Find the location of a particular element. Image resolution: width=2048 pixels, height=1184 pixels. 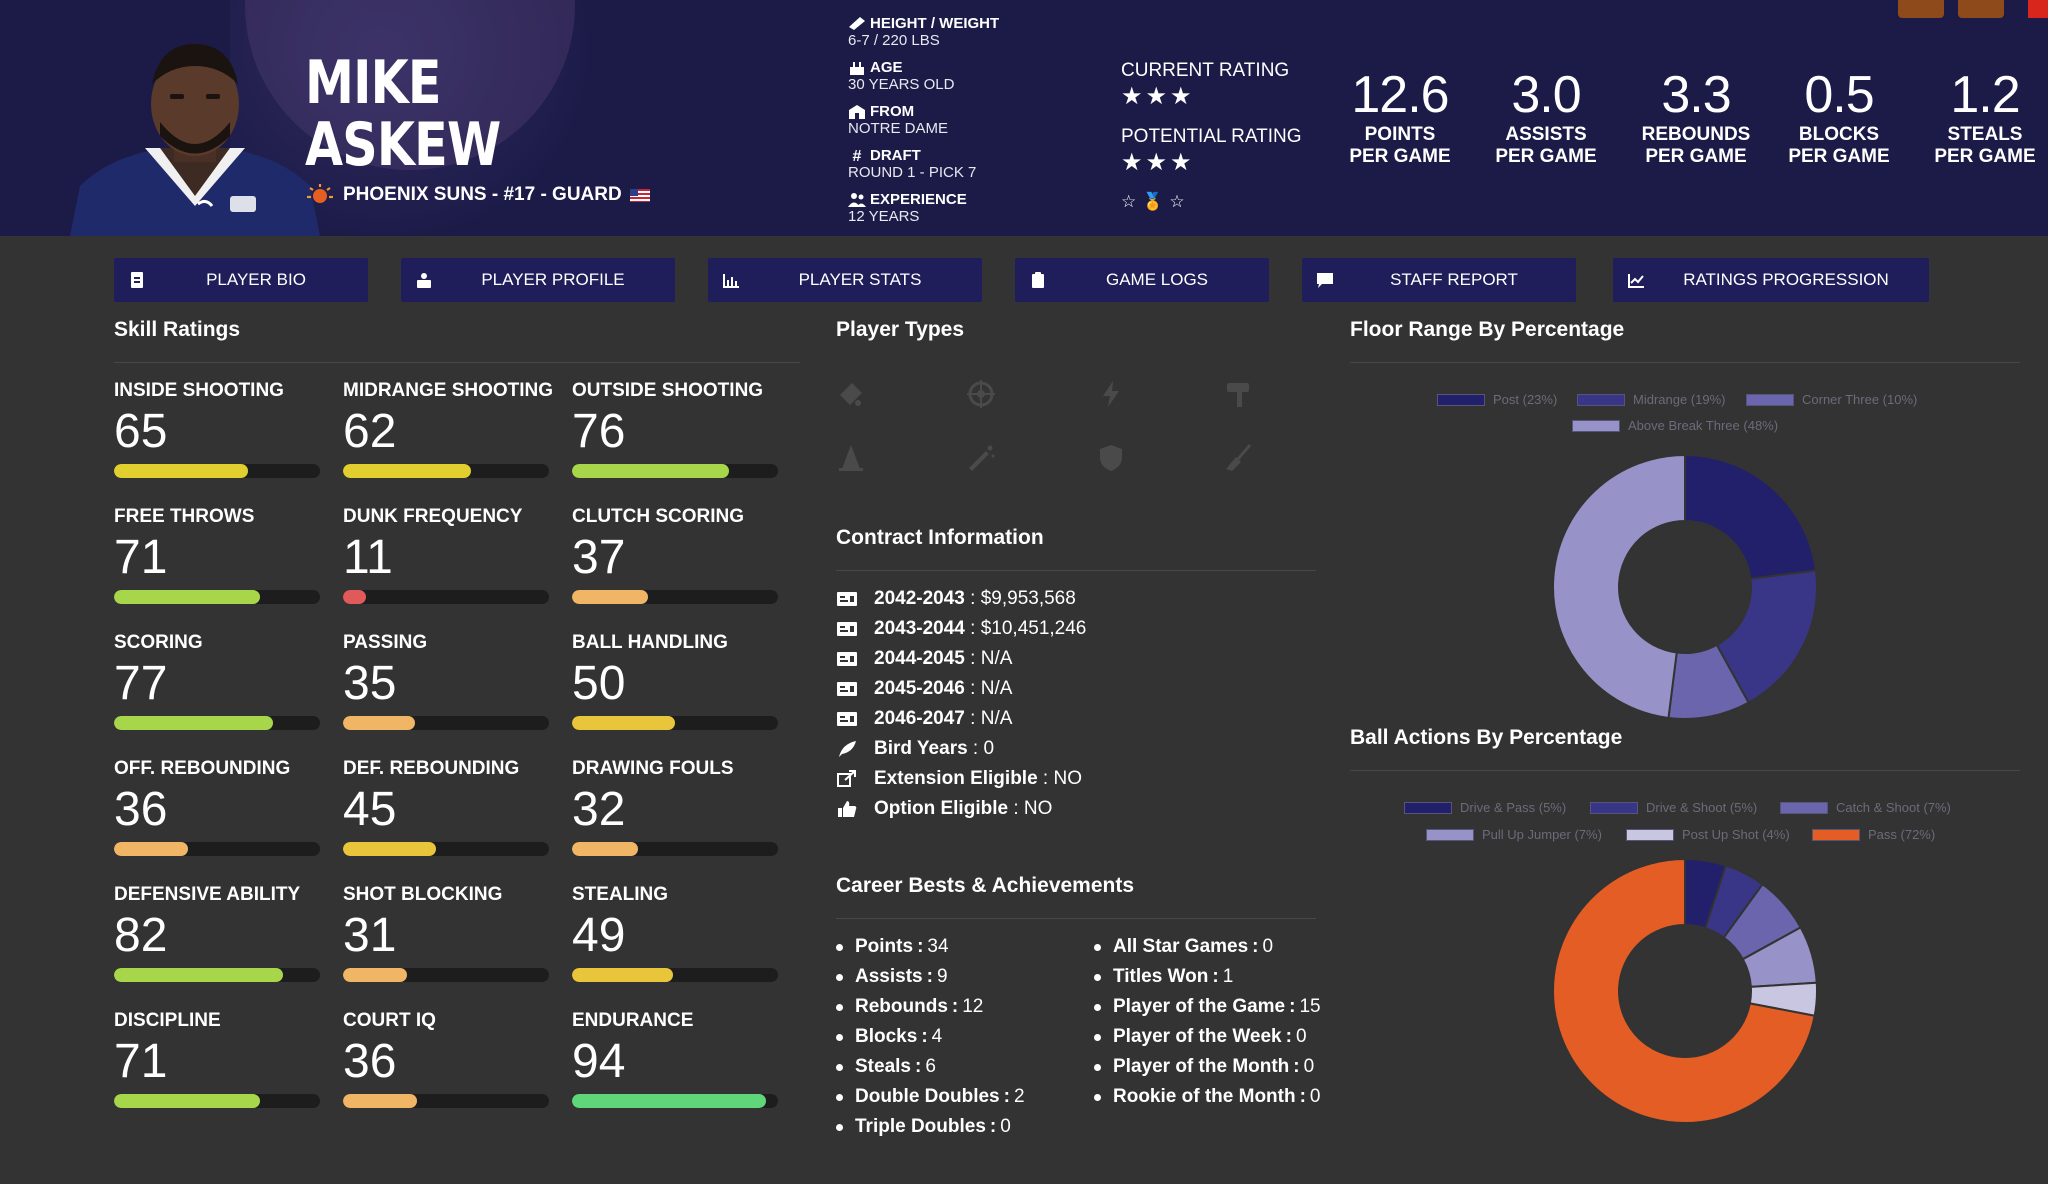

skill-off-rebounding: OFF. REBOUNDING 36 is located at coordinates (219, 807).